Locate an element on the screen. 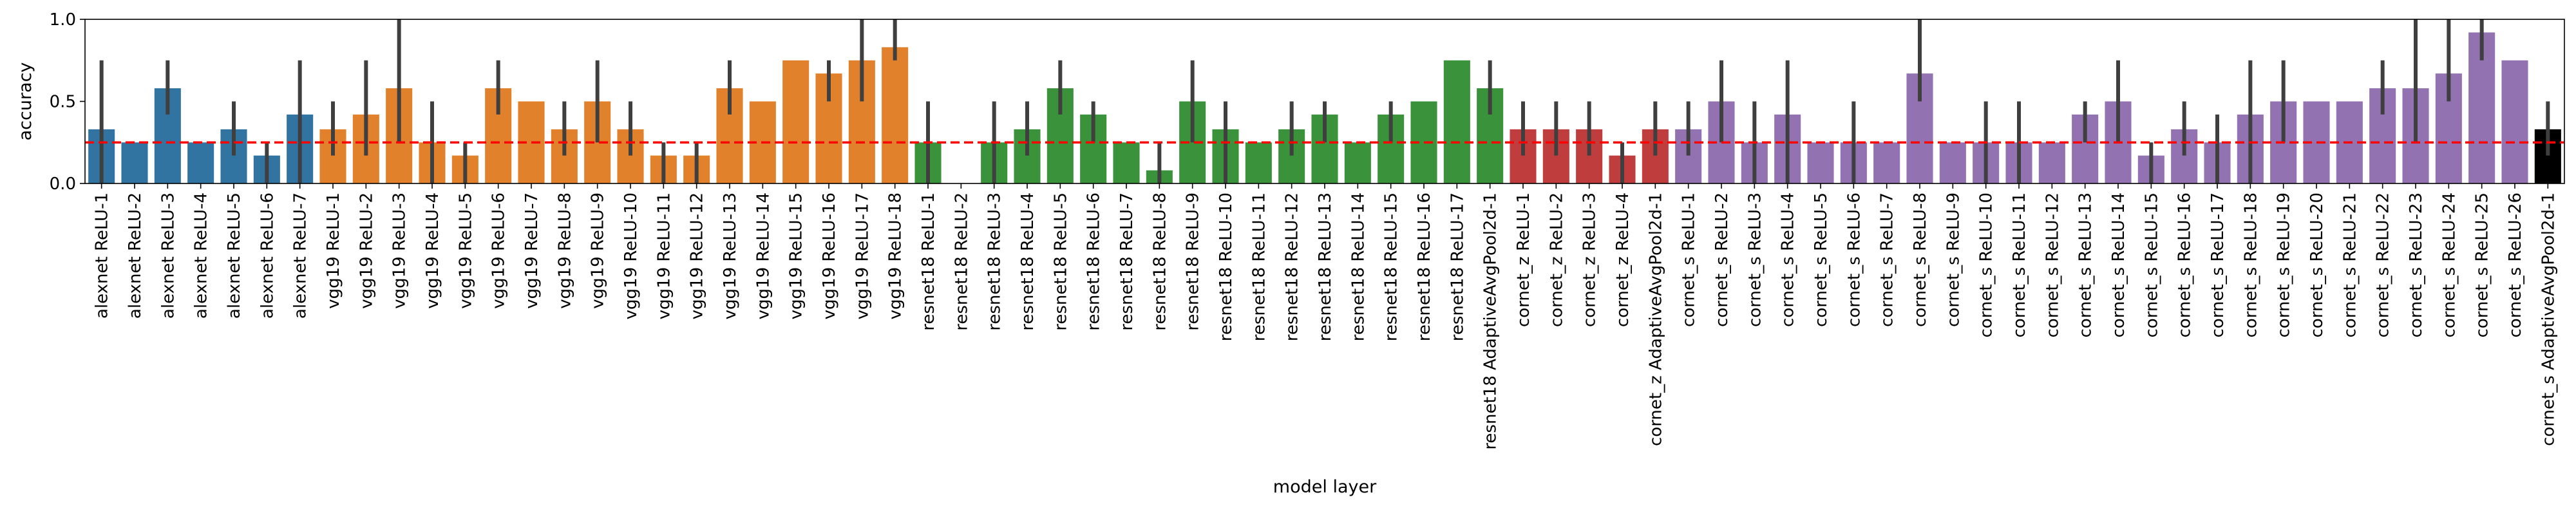 The width and height of the screenshot is (2576, 515). x-tick-label: vgg19 ReLU-17 is located at coordinates (862, 255).